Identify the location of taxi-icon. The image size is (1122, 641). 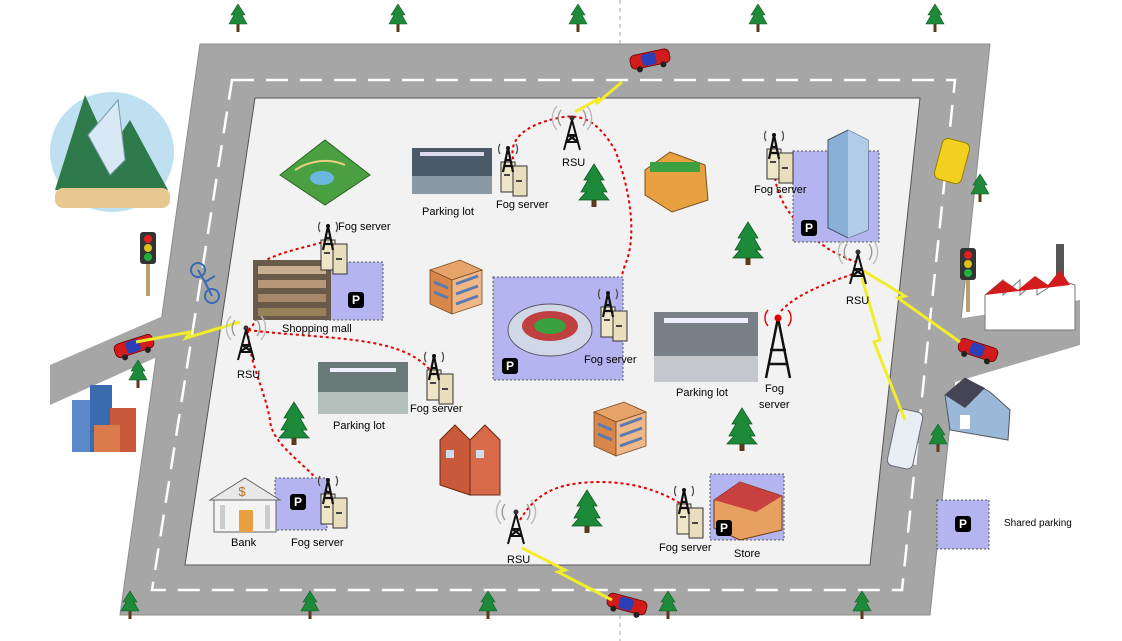
(952, 161).